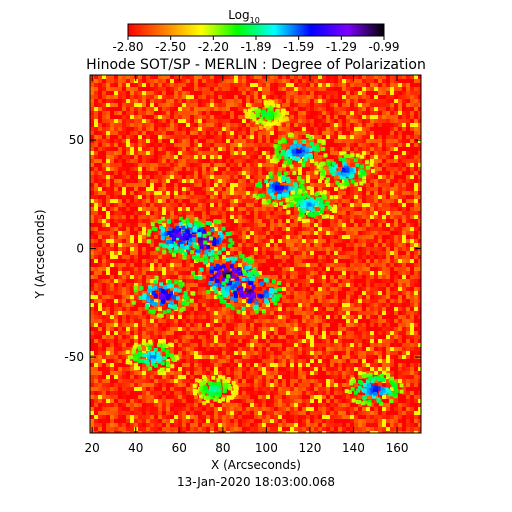 Image resolution: width=512 pixels, height=512 pixels. Describe the element at coordinates (92, 448) in the screenshot. I see `x-tick-label: 20` at that location.